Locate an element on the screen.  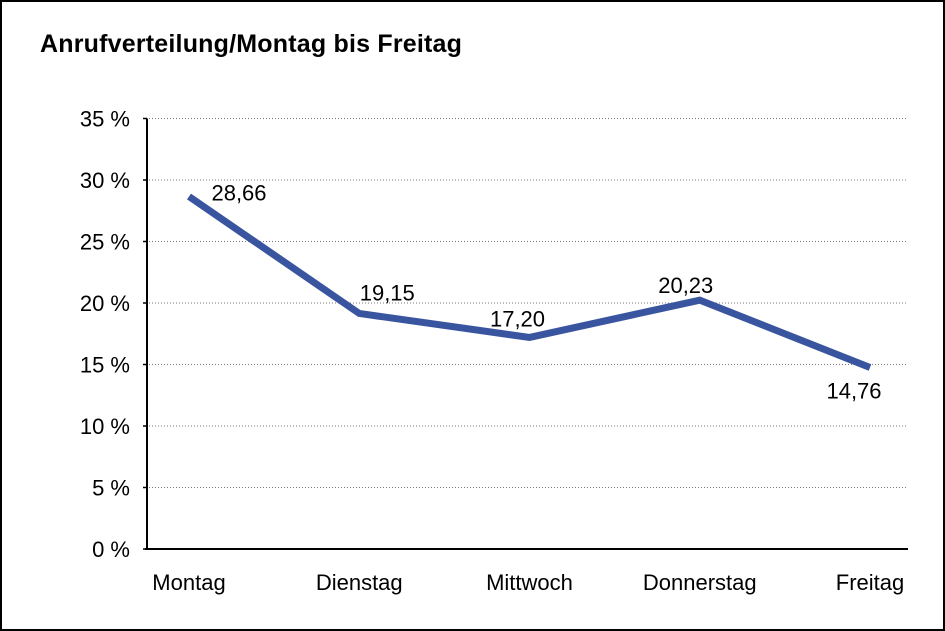
data-value-label: 28,66 is located at coordinates (238, 192).